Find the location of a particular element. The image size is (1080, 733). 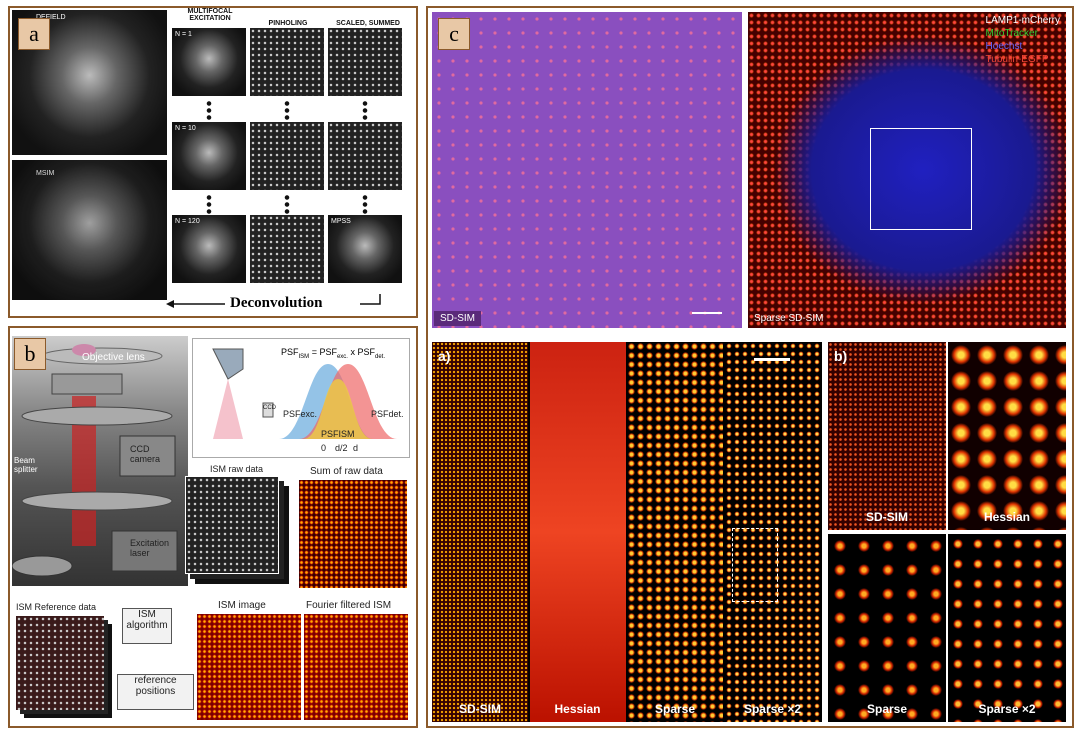

row-label: N = 10 is located at coordinates (185, 128).